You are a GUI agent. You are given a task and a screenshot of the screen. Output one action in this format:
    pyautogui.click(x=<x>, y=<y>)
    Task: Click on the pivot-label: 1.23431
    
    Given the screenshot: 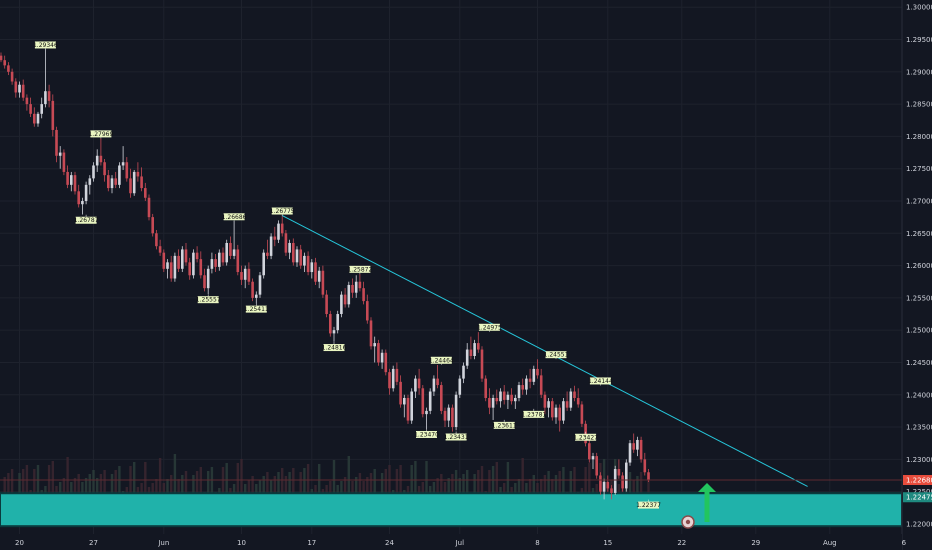 What is the action you would take?
    pyautogui.click(x=456, y=436)
    